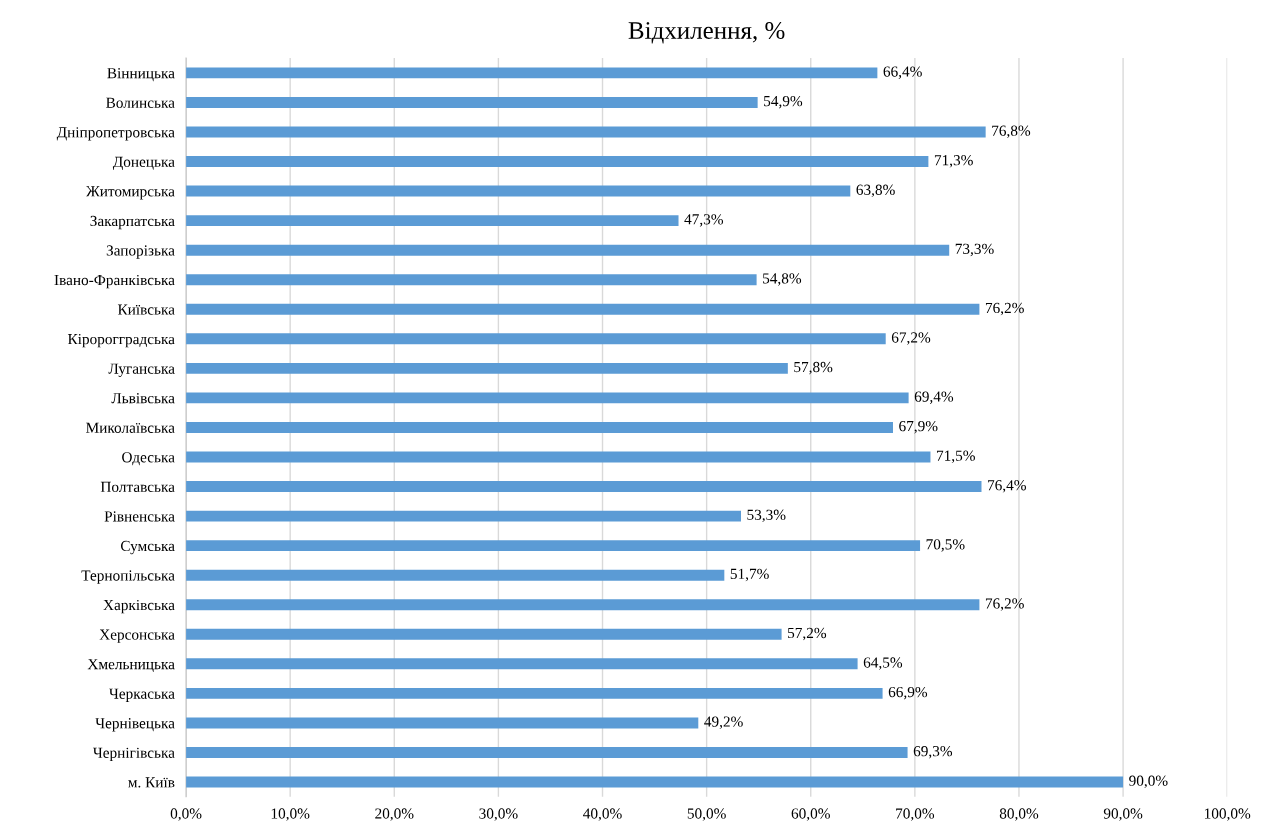  Describe the element at coordinates (146, 309) in the screenshot. I see `y-tick-label: Київська` at that location.